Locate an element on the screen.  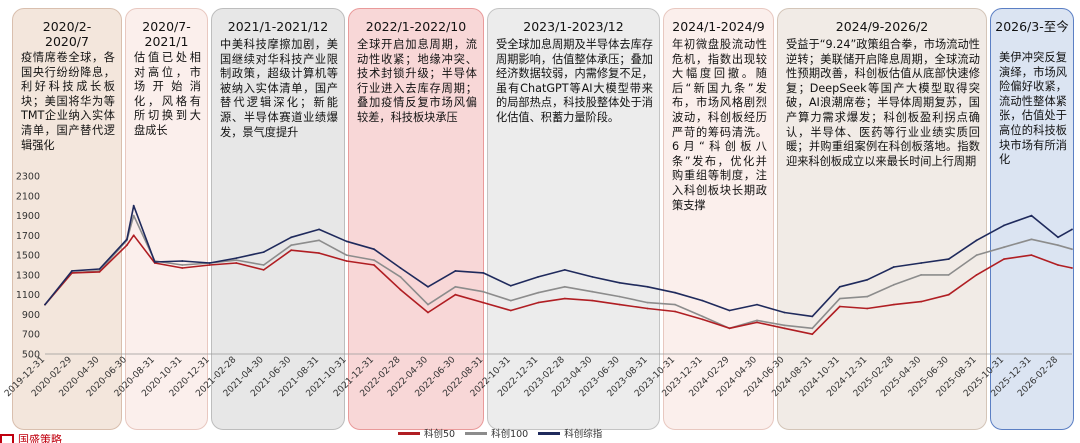
y-tick-label: 1100 is located at coordinates (28, 295).